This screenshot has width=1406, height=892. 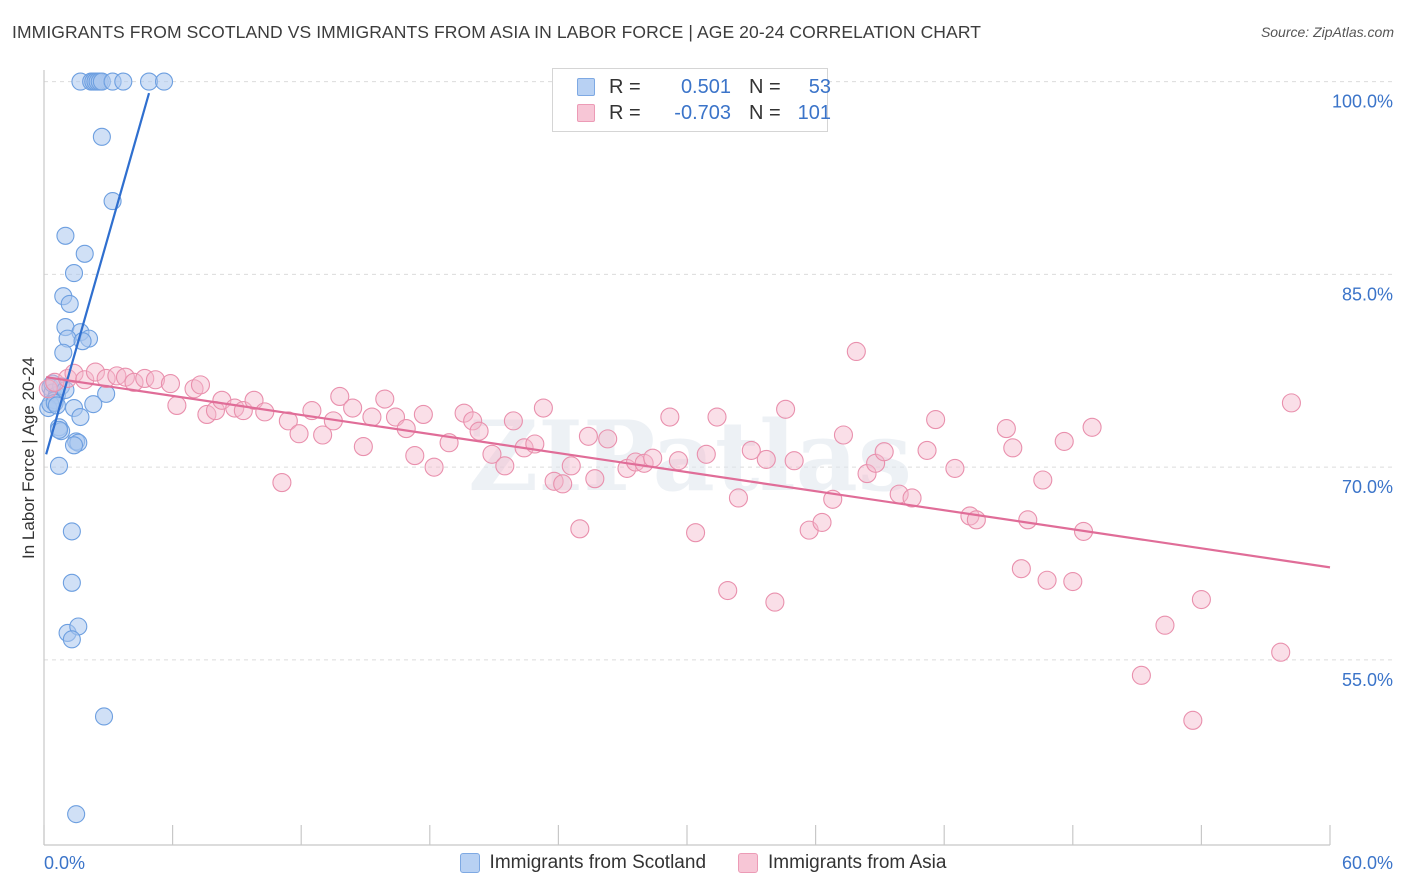 I want to click on n-value: 53, so click(x=819, y=86).